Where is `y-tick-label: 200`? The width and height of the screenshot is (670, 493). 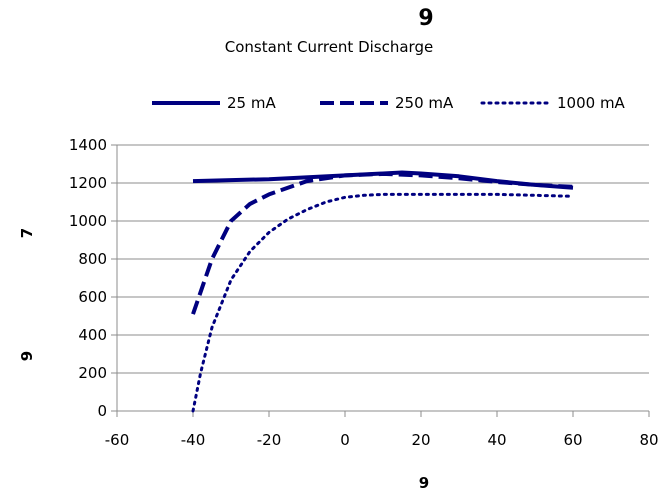
y-tick-label: 200 is located at coordinates (92, 373).